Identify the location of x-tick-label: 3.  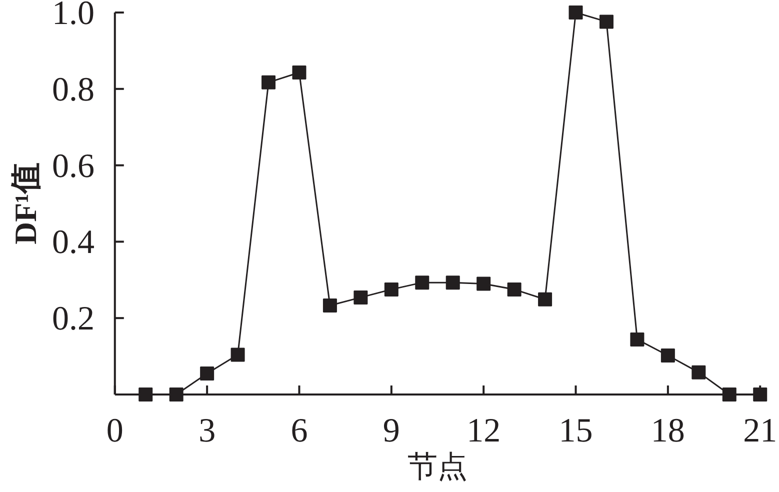
(207, 431).